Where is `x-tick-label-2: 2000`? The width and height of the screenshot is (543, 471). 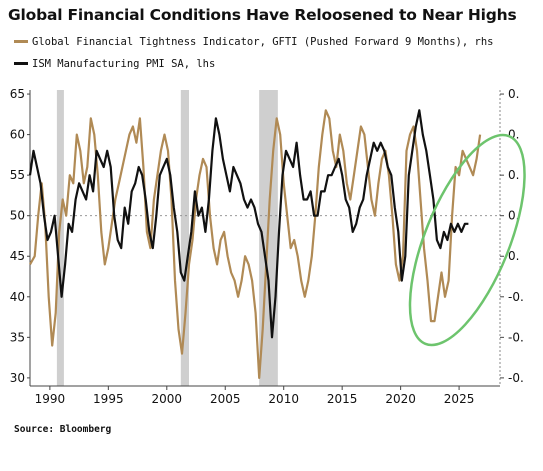
x-tick-label-2: 2000 is located at coordinates (167, 399).